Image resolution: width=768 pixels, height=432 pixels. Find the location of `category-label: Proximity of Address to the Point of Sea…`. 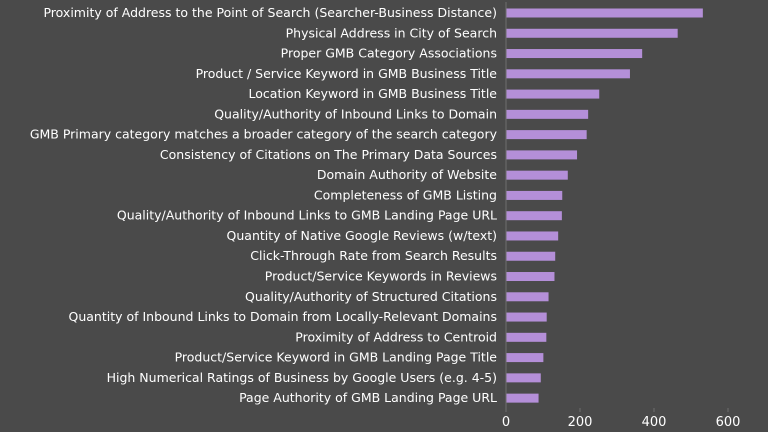

category-label: Proximity of Address to the Point of Sea… is located at coordinates (270, 12).